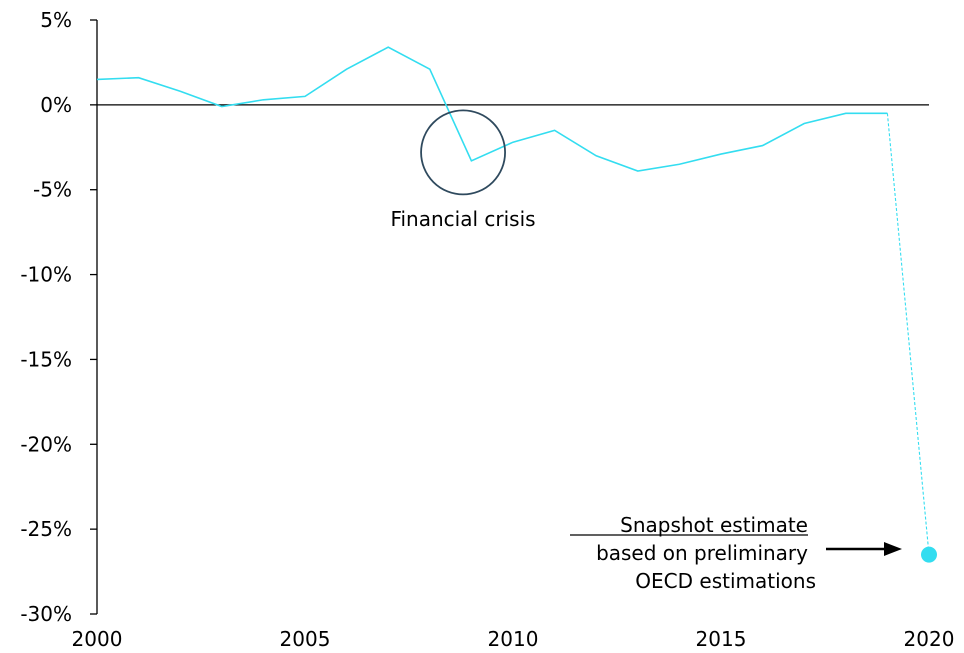 Image resolution: width=964 pixels, height=653 pixels. I want to click on x-axis-ticks: 2000 2005 2010 2015 2020, so click(513, 639).